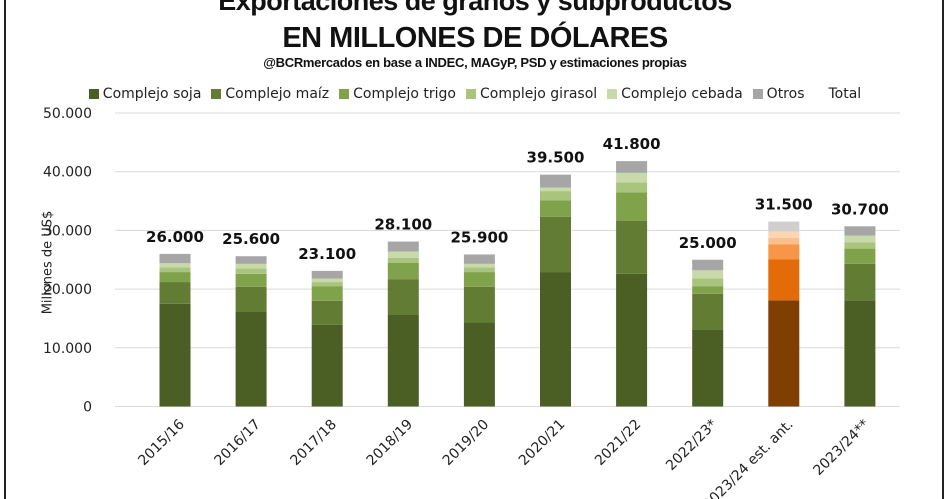 The height and width of the screenshot is (499, 950). What do you see at coordinates (618, 443) in the screenshot?
I see `x-tick-label: 2021/22` at bounding box center [618, 443].